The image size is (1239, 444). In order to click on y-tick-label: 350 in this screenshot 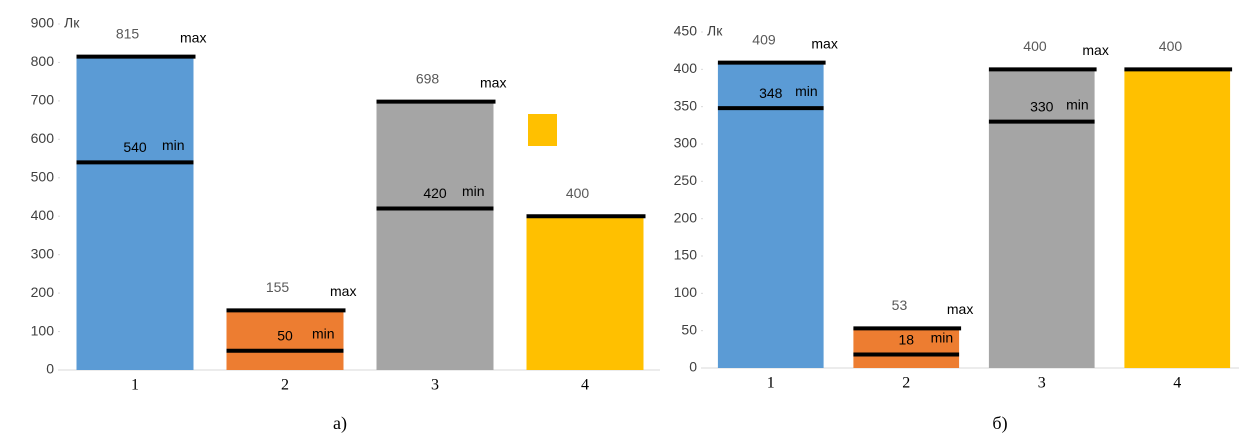, I will do `click(686, 105)`.